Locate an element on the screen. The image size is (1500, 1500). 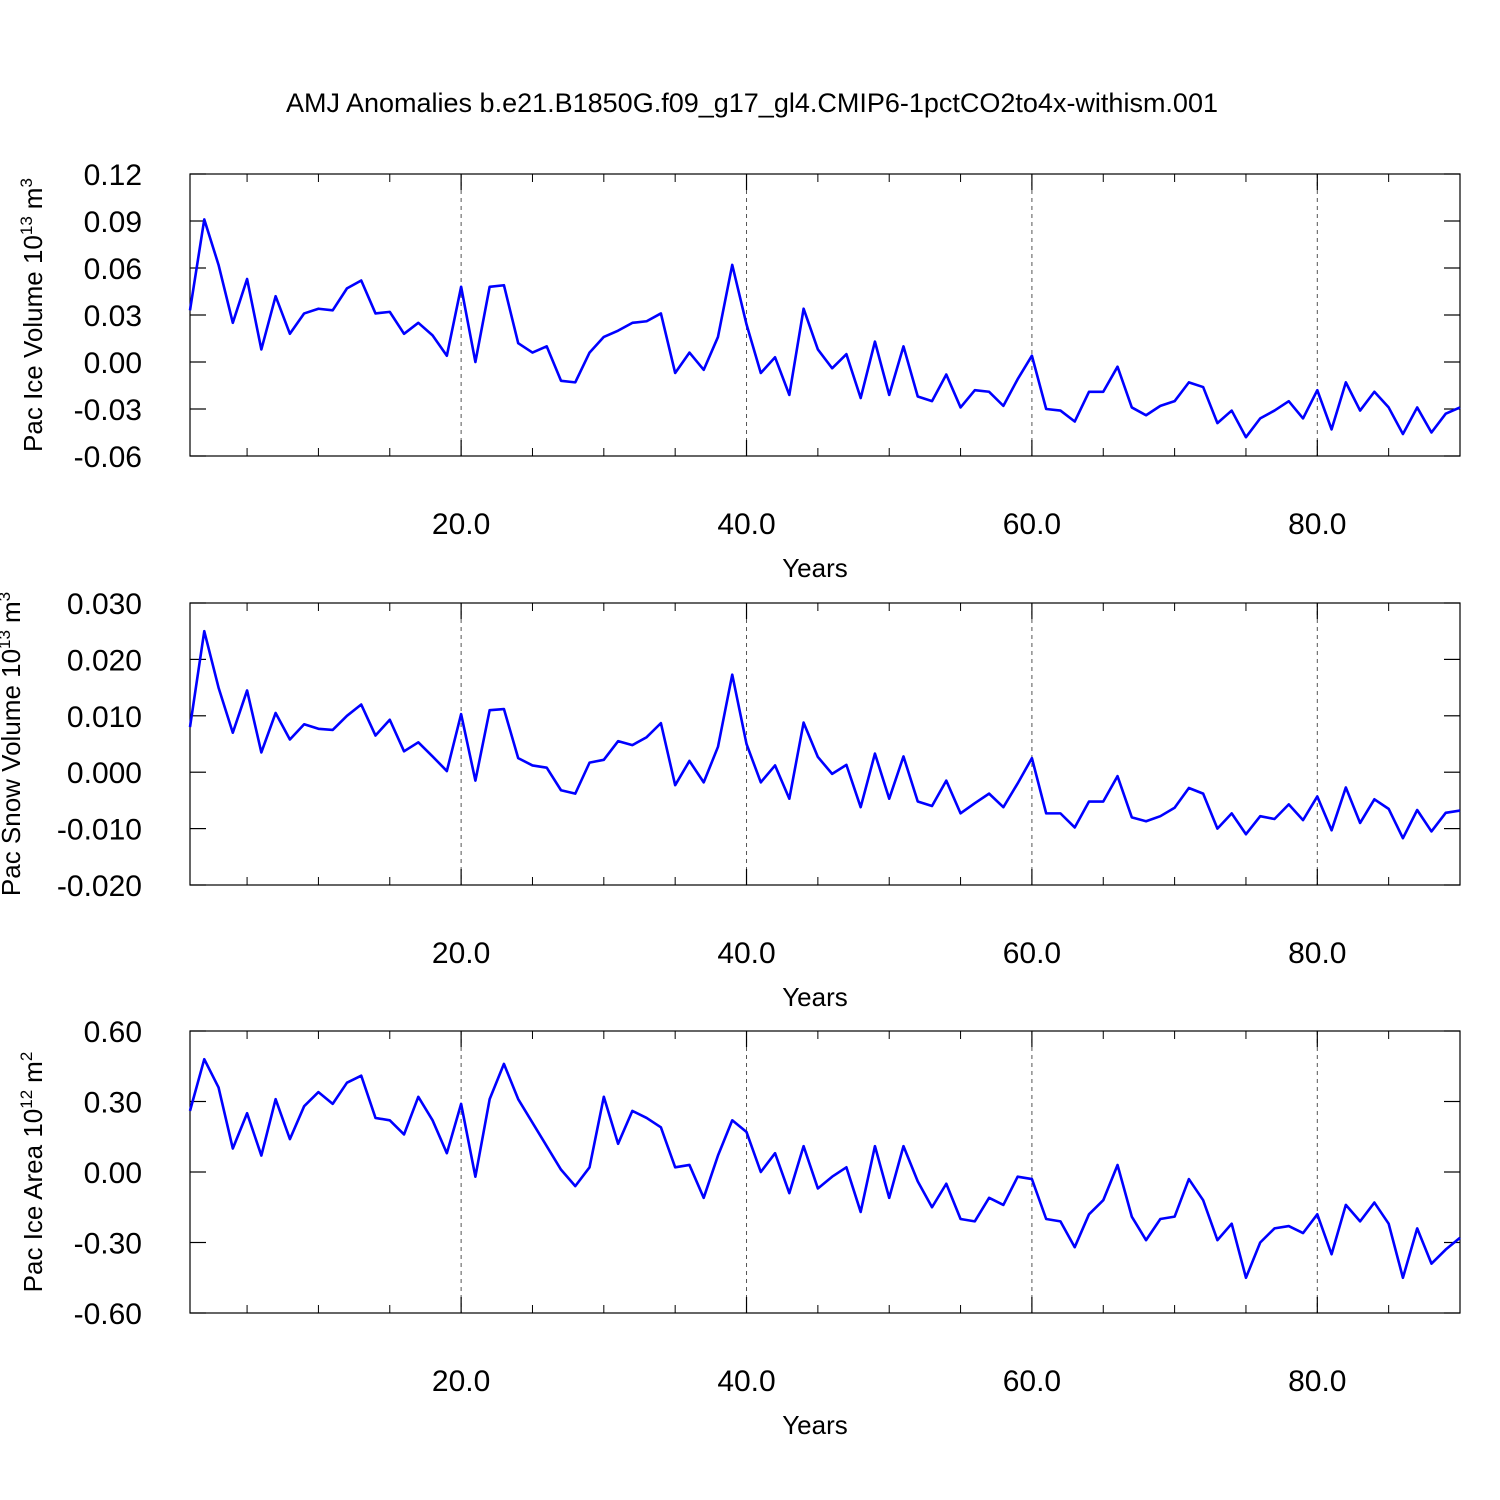
y-tick-label: 0.06 is located at coordinates (113, 269).